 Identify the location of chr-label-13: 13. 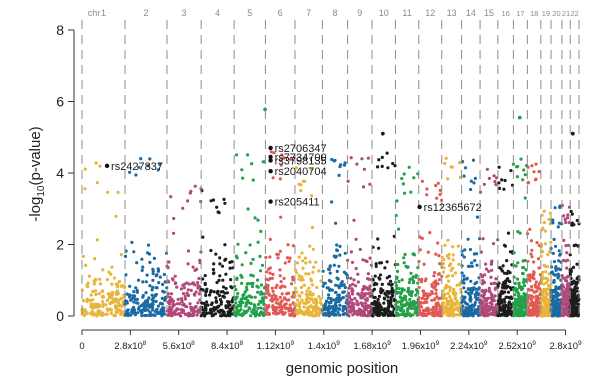
(452, 13).